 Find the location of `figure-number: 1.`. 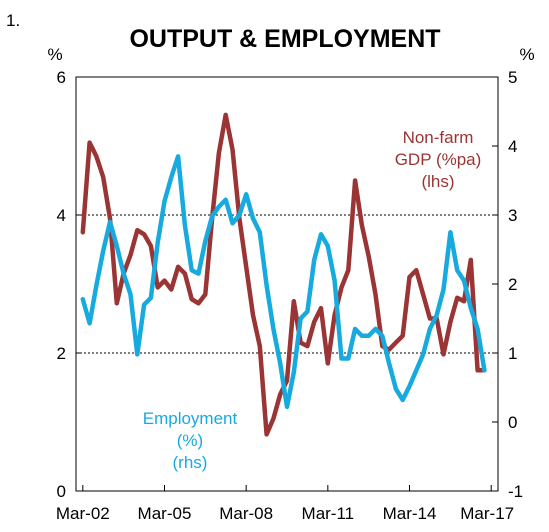

figure-number: 1. is located at coordinates (13, 20).